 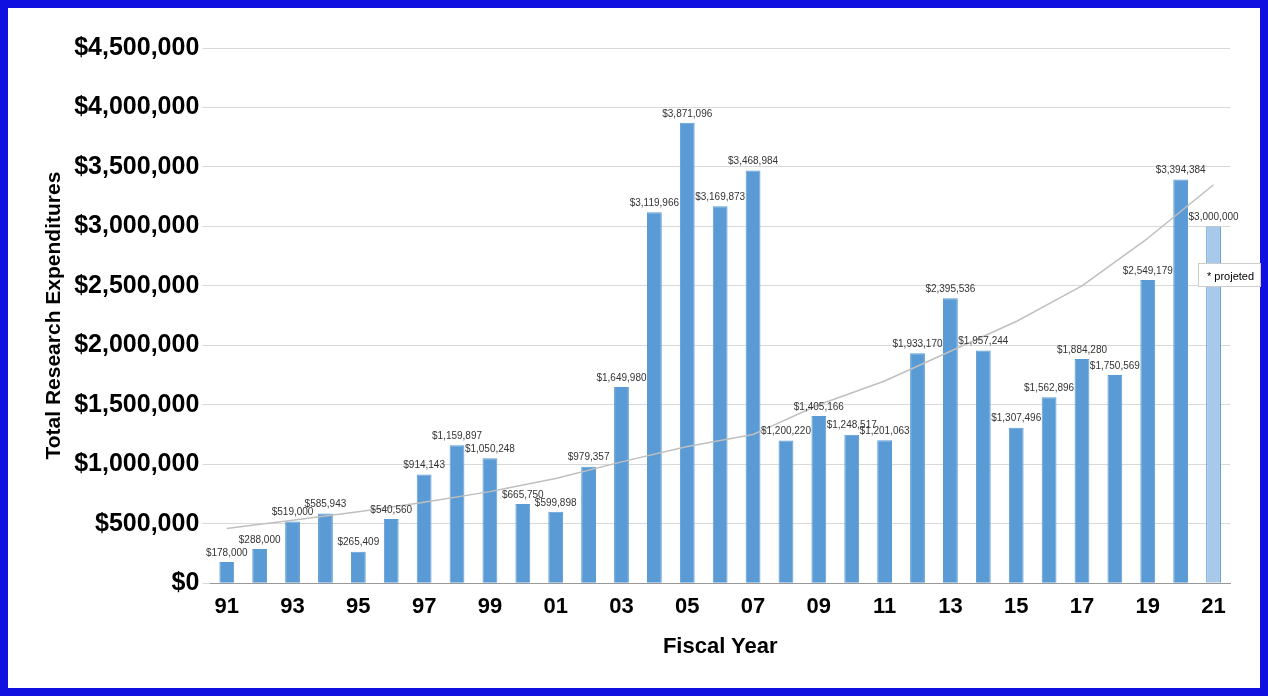 What do you see at coordinates (786, 431) in the screenshot?
I see `data-label: $1,200,220` at bounding box center [786, 431].